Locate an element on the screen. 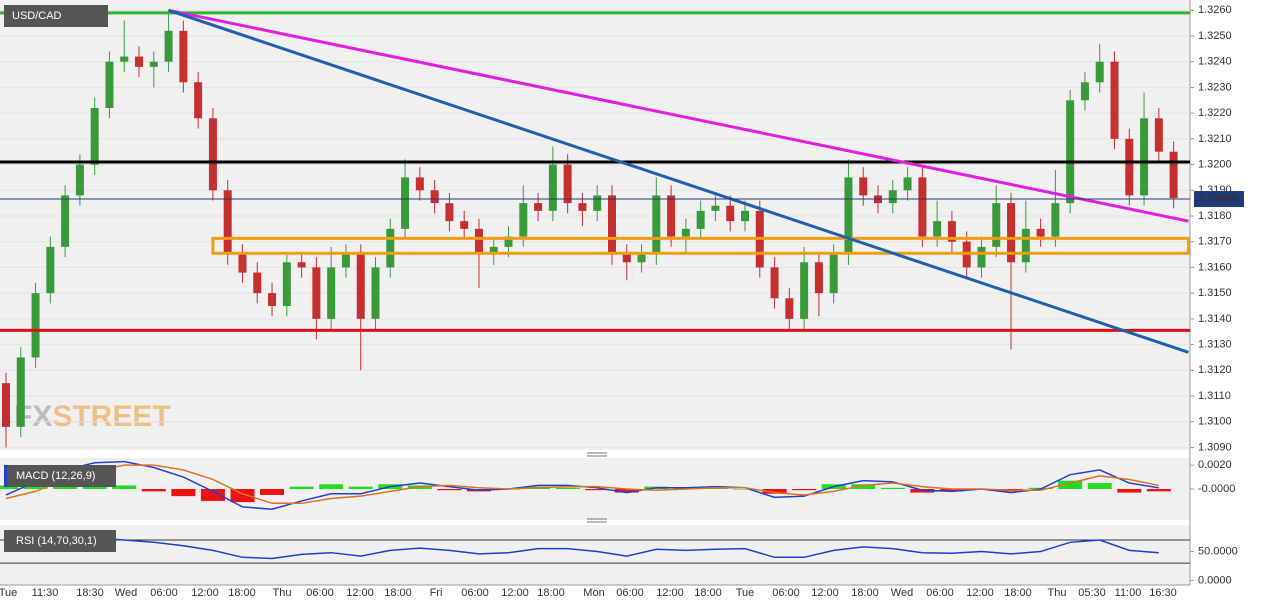  y-tick-label: 1.3220 is located at coordinates (1215, 113).